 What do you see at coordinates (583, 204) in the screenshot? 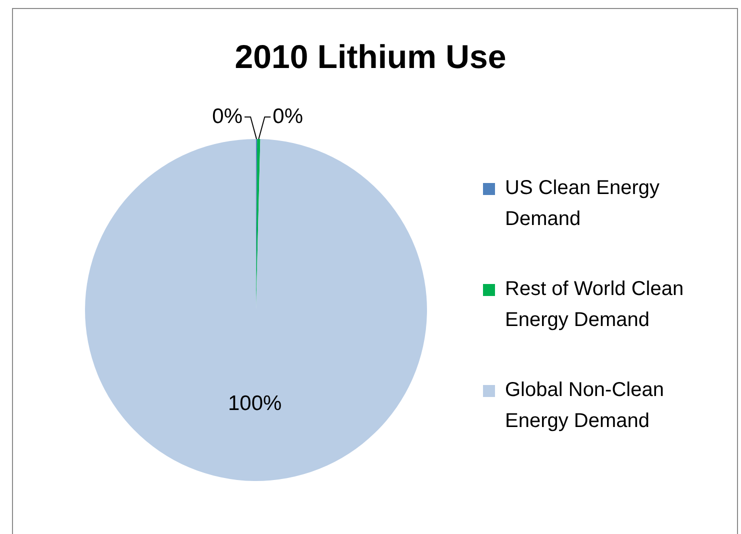
I see `legend-label: US Clean Energy Demand` at bounding box center [583, 204].